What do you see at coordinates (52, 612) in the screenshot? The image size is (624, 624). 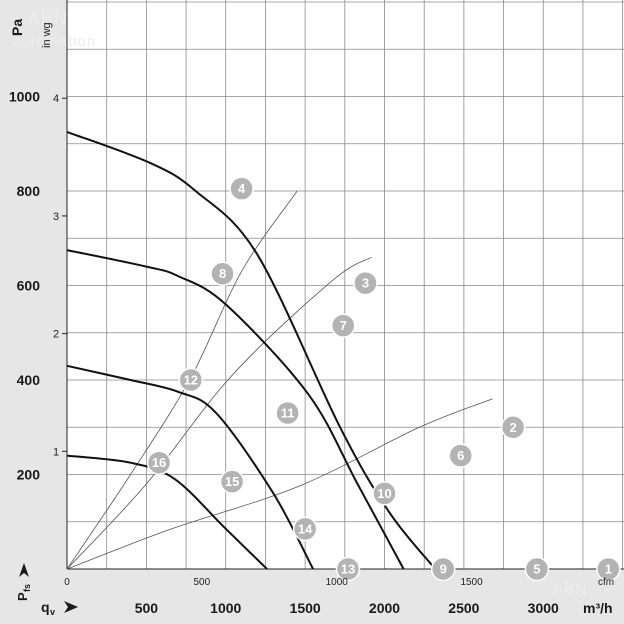 I see `flow-symbol-subscript: v` at bounding box center [52, 612].